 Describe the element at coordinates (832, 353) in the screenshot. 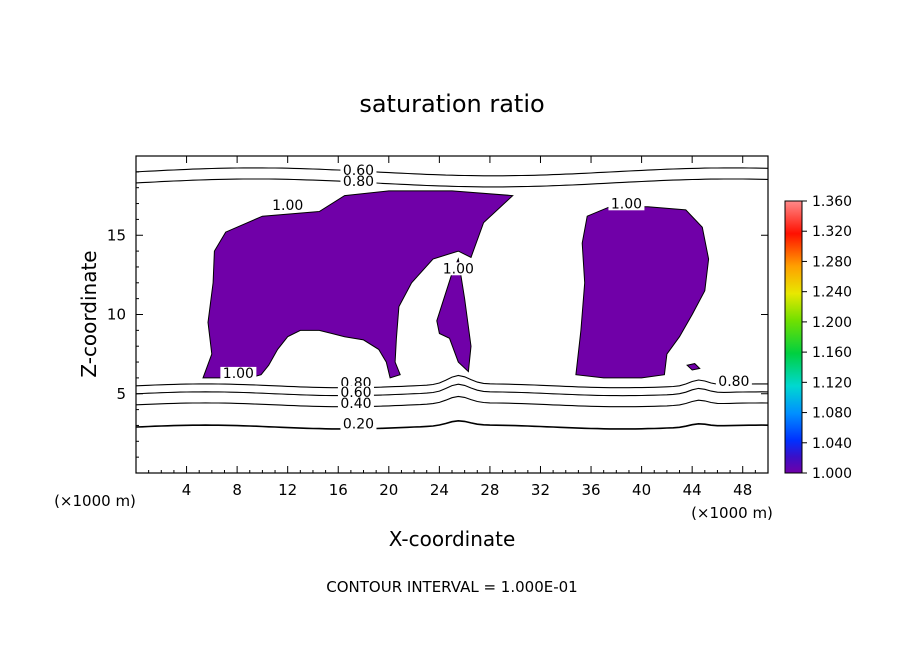

I see `colorbar-tick-label: 1.160` at that location.